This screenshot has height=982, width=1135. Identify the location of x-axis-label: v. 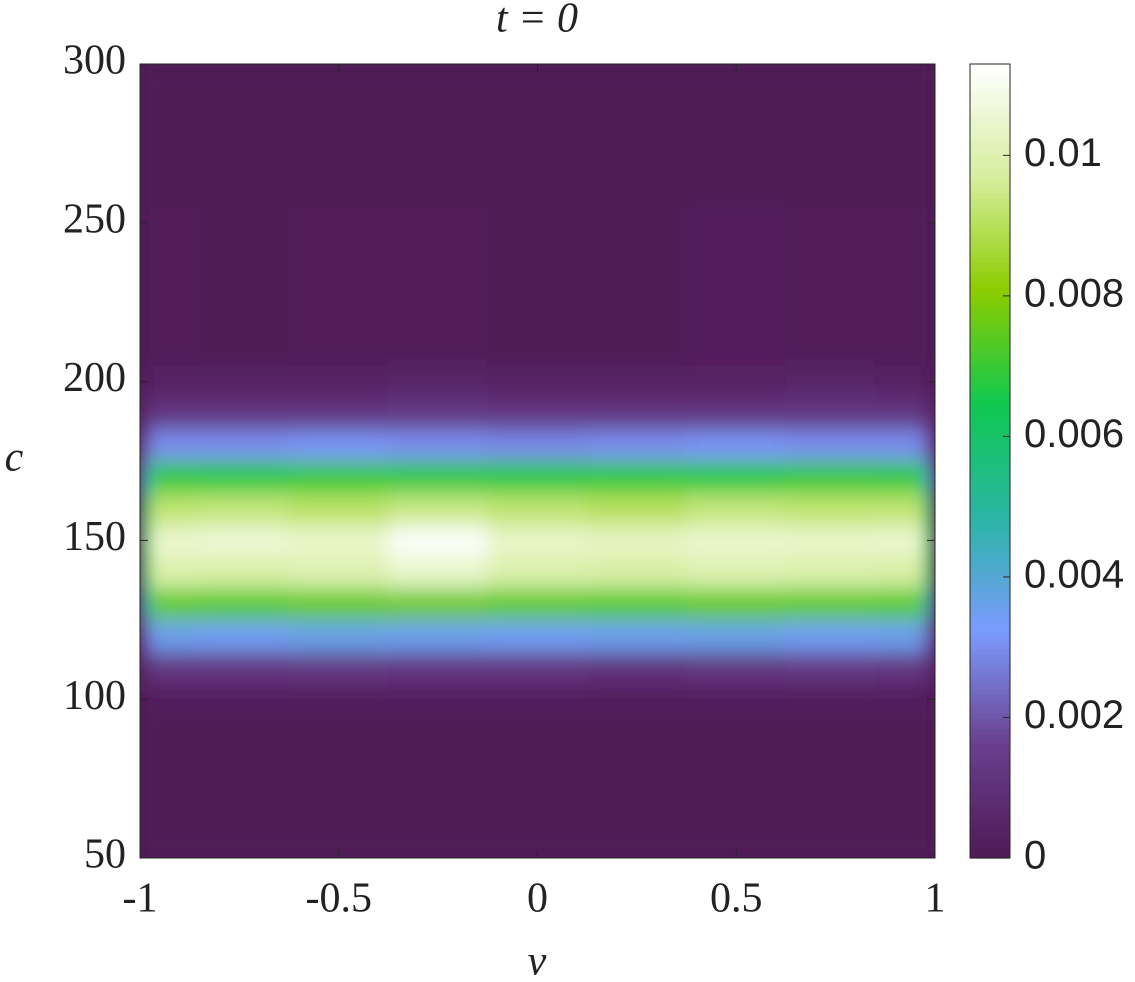
(537, 960).